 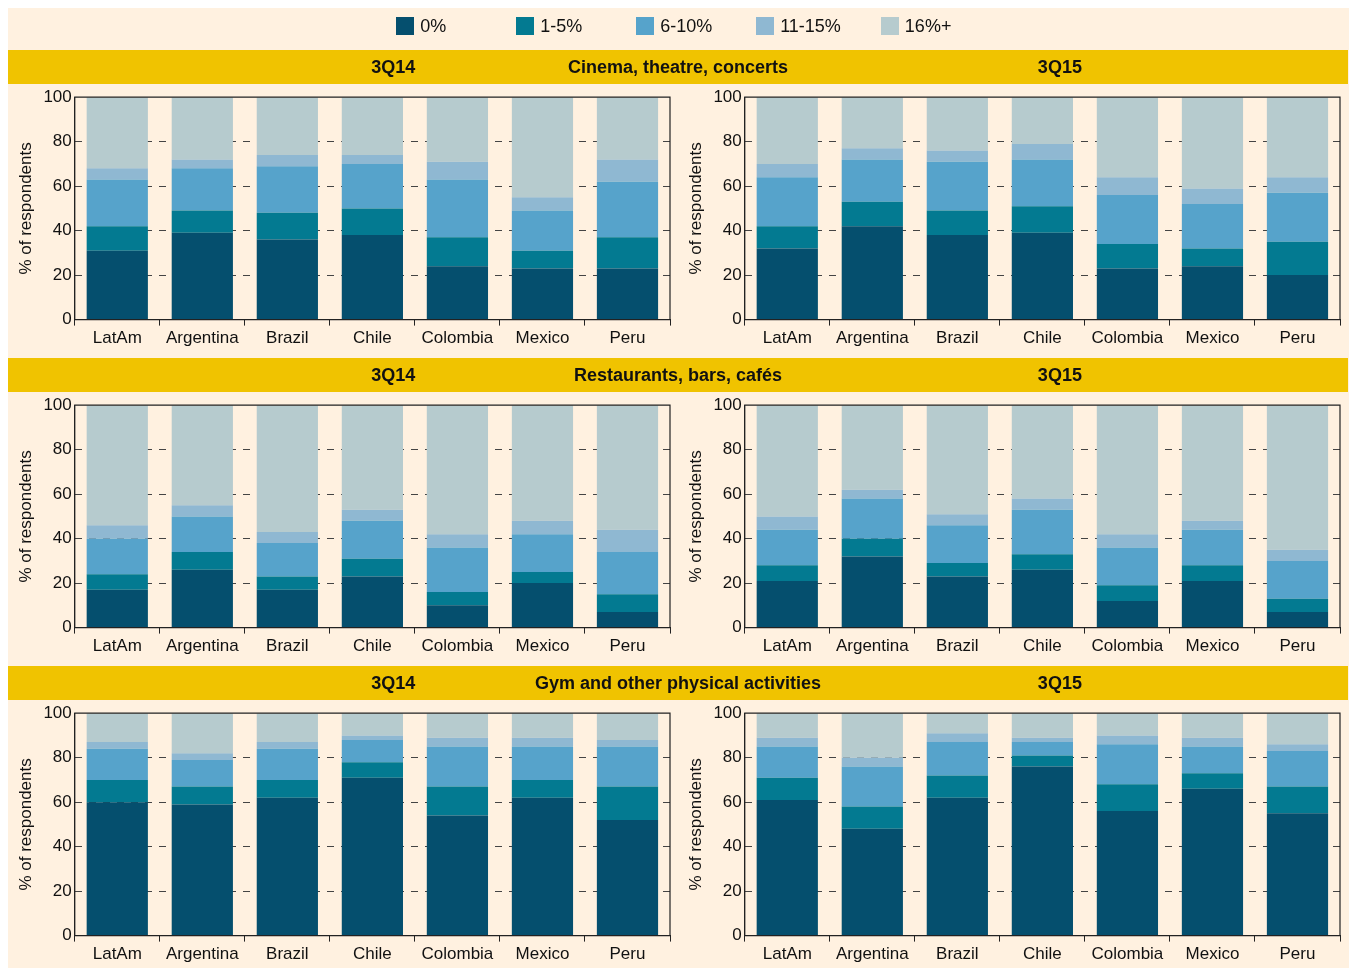 What do you see at coordinates (62, 582) in the screenshot?
I see `y-tick-label: 20` at bounding box center [62, 582].